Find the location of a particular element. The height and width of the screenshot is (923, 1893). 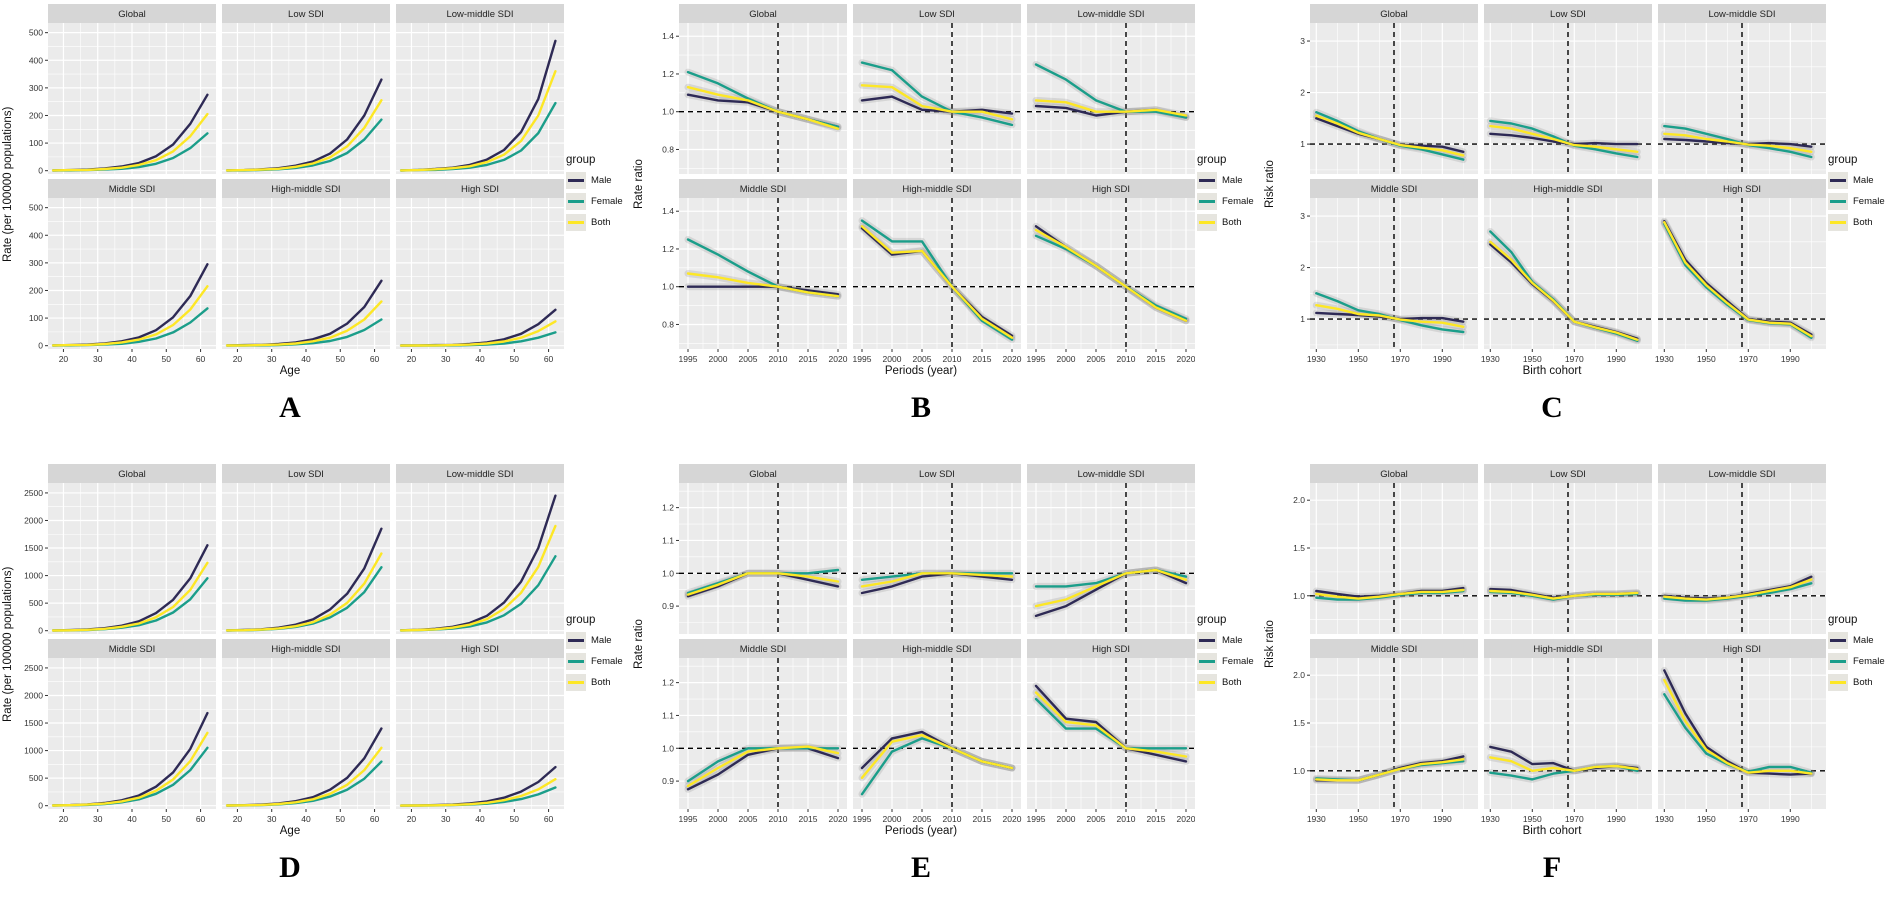

svg-text: 1.5 is located at coordinates (1299, 548).